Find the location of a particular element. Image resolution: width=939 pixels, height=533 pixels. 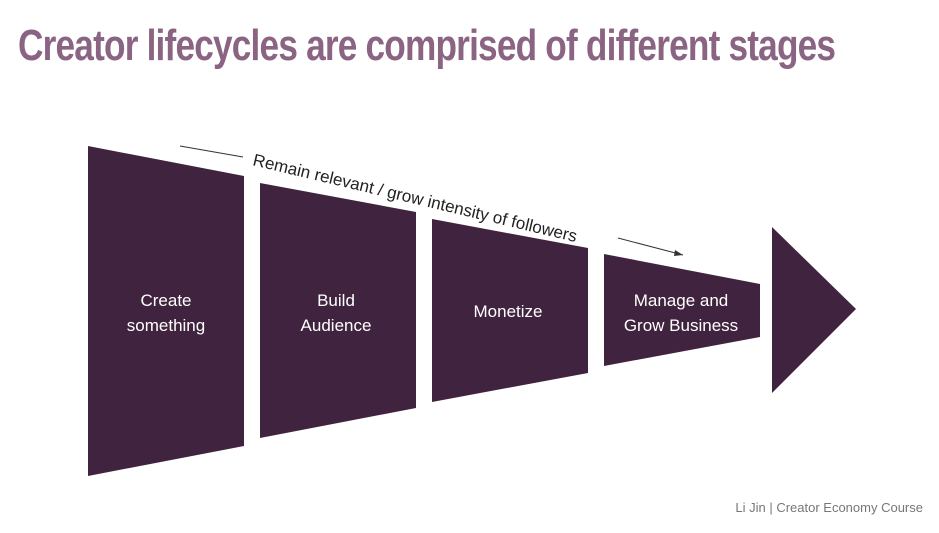

footer-credit: Li Jin | Creator Economy Course is located at coordinates (829, 507).